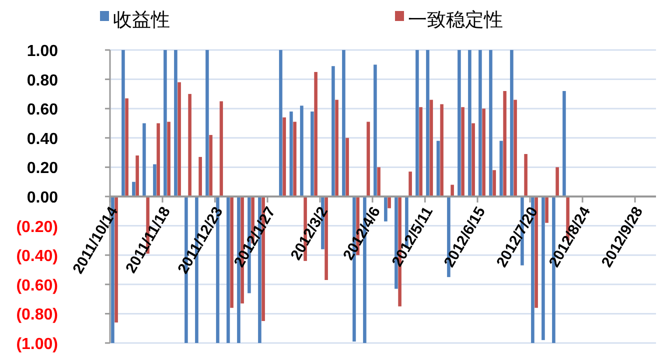 Image resolution: width=663 pixels, height=360 pixels. Describe the element at coordinates (42, 51) in the screenshot. I see `y-tick-label: 1.00` at that location.